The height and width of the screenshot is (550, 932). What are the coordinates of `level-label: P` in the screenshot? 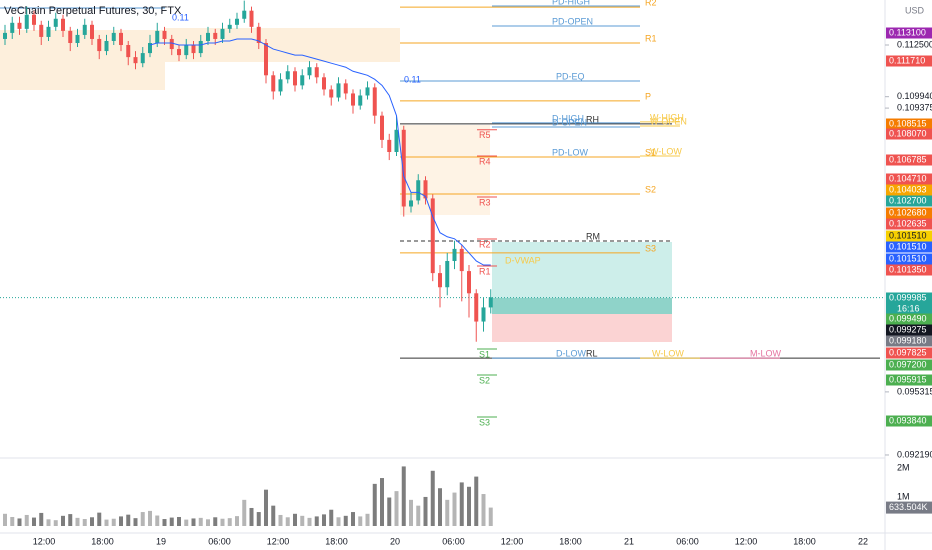 It's located at (648, 96).